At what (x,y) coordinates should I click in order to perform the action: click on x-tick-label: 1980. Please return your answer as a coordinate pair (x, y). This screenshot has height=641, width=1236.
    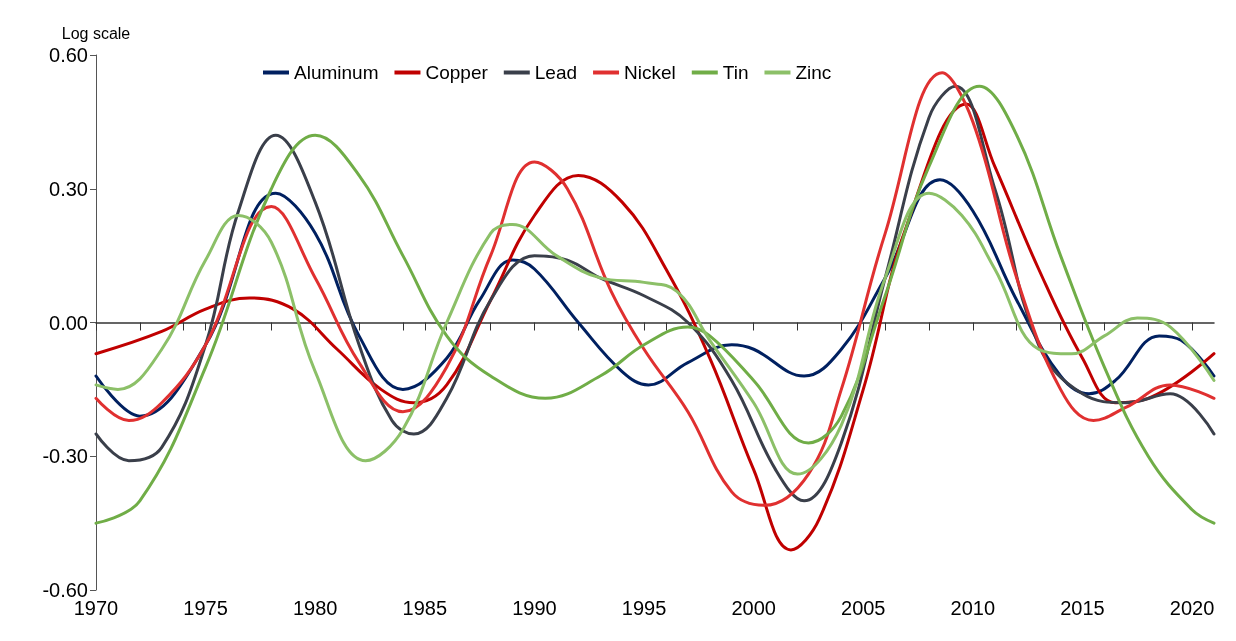
    Looking at the image, I should click on (315, 608).